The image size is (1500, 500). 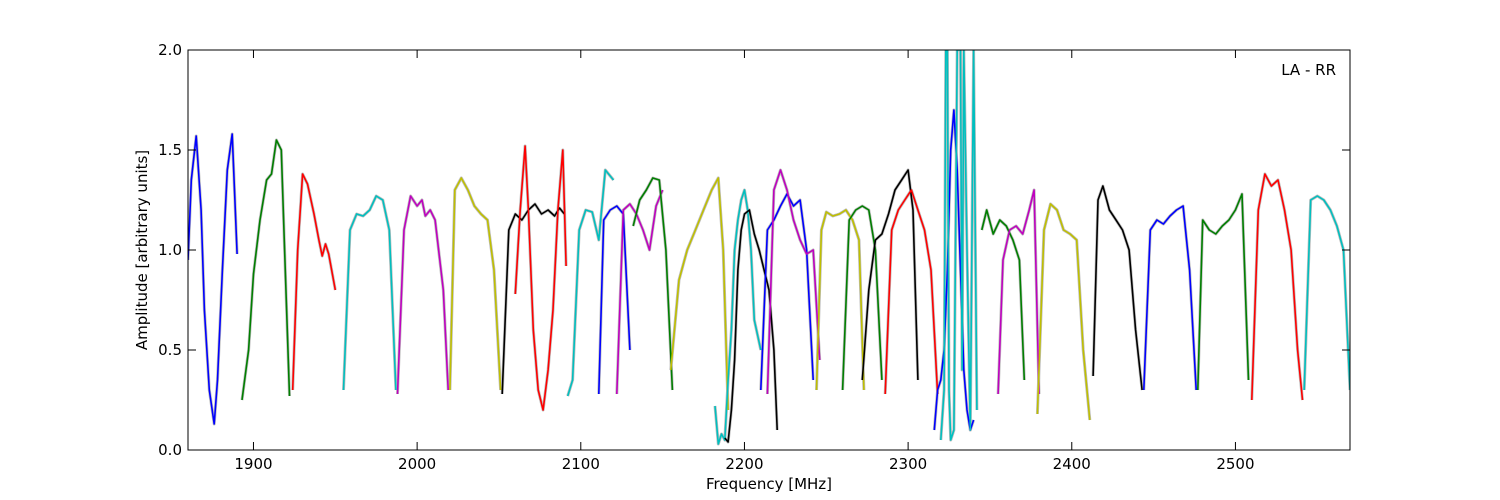 What do you see at coordinates (142, 250) in the screenshot?
I see `y-axis-label: Amplitude [arbitrary units]` at bounding box center [142, 250].